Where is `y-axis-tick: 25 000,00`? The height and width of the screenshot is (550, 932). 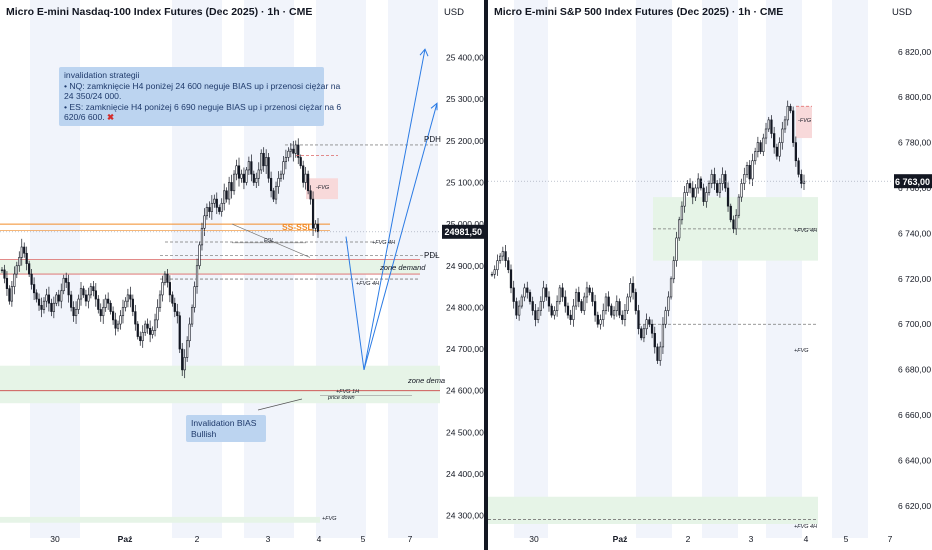 y-axis-tick: 25 000,00 is located at coordinates (465, 224).